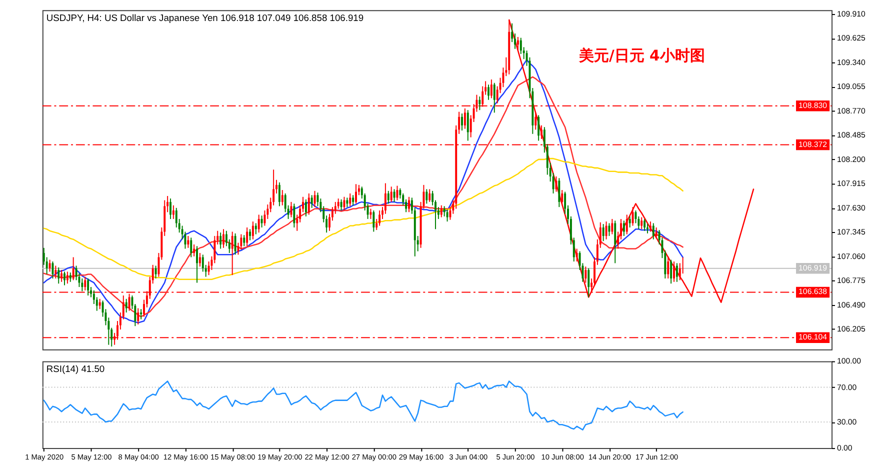 This screenshot has height=468, width=870. What do you see at coordinates (847, 421) in the screenshot?
I see `y-tick-label: 30.00` at bounding box center [847, 421].